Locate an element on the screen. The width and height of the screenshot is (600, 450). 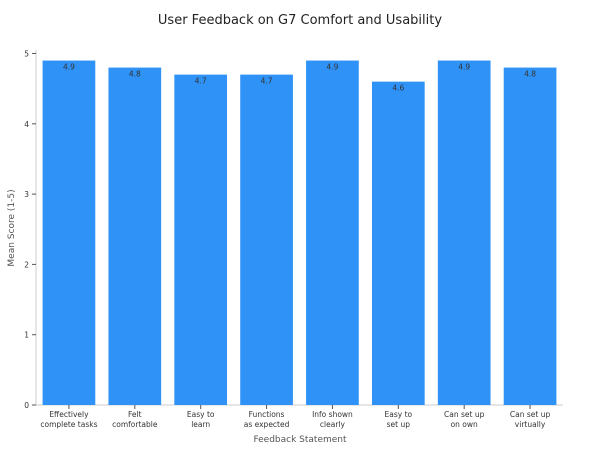
x-tick-label: Easy to learn is located at coordinates (201, 419).